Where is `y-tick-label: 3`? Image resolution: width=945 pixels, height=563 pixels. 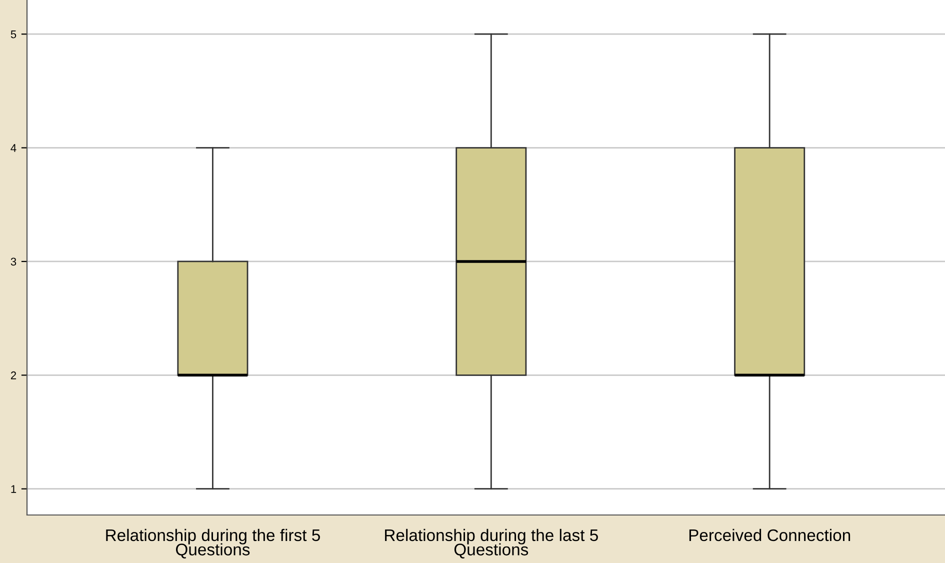
y-tick-label: 3 is located at coordinates (13, 262).